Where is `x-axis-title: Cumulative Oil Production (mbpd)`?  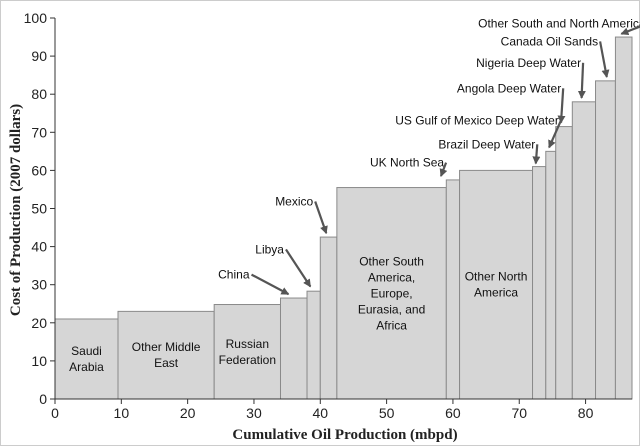 x-axis-title: Cumulative Oil Production (mbpd) is located at coordinates (344, 435).